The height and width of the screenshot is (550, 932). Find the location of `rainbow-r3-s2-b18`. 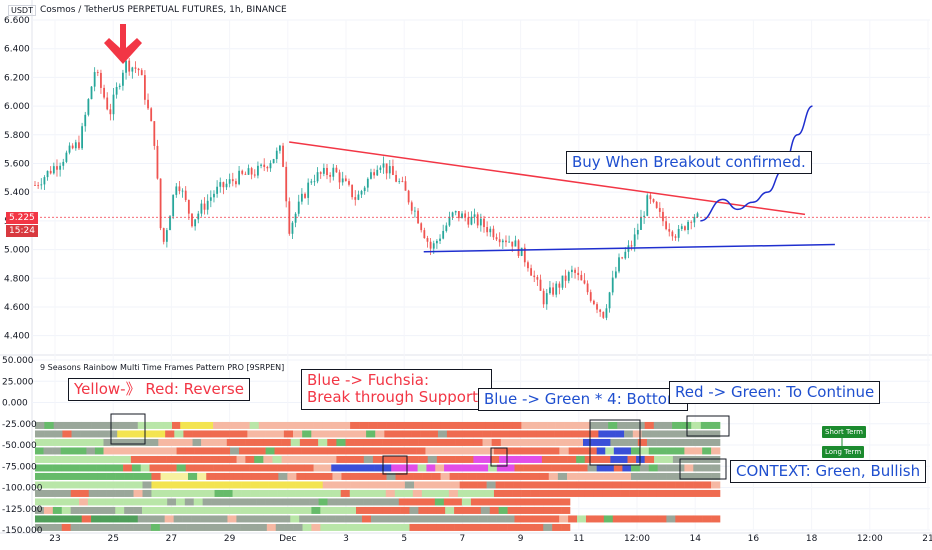

rainbow-r3-s2-b18 is located at coordinates (350, 451).